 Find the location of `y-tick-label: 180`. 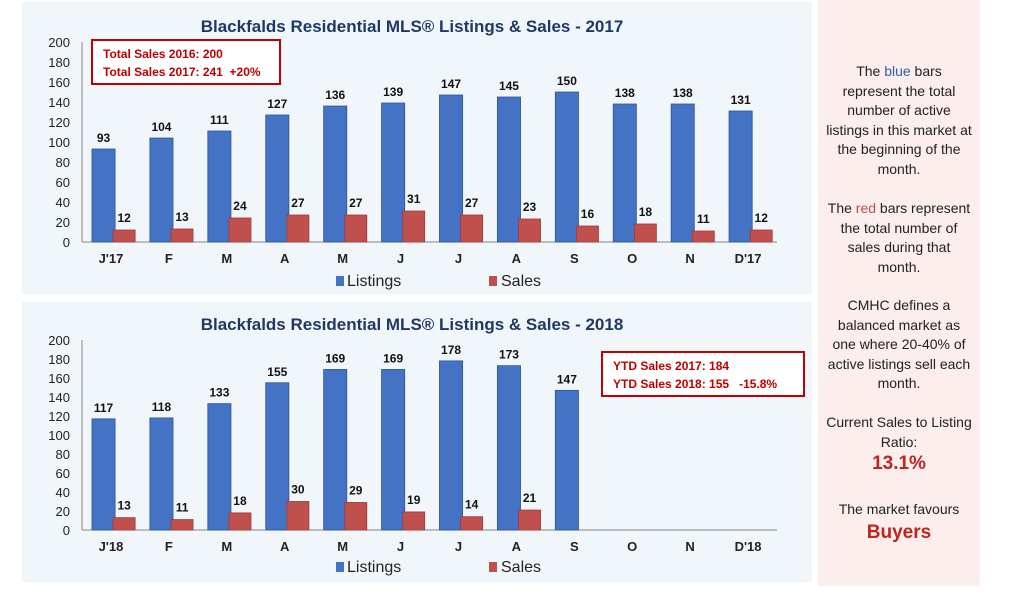

y-tick-label: 180 is located at coordinates (59, 359).